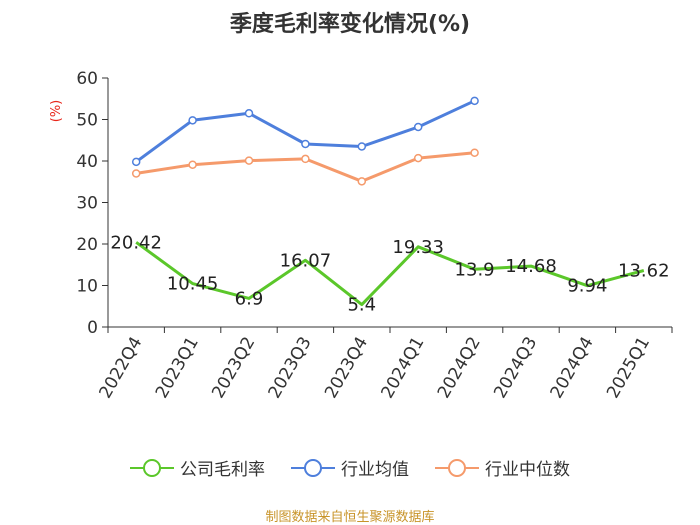 The width and height of the screenshot is (700, 525). What do you see at coordinates (87, 204) in the screenshot?
I see `y-tick-label: 30` at bounding box center [87, 204].